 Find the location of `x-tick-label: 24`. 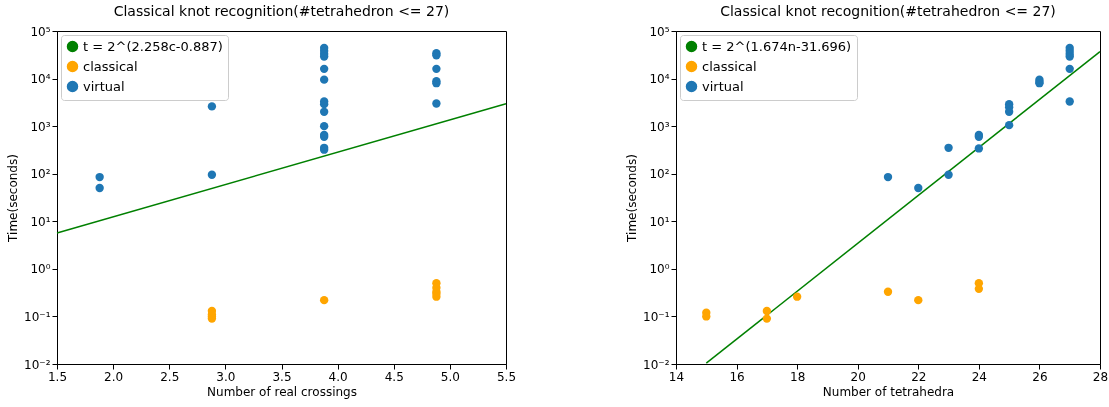

x-tick-label: 24 is located at coordinates (979, 376).